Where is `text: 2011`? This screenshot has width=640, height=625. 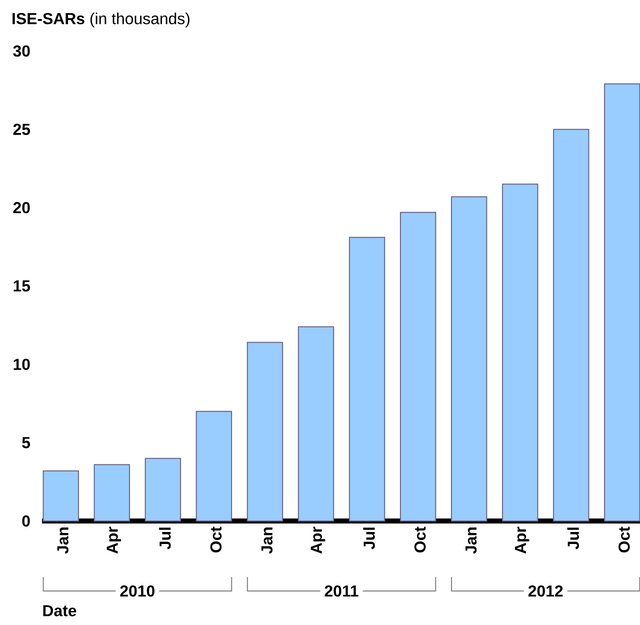
text: 2011 is located at coordinates (341, 591).